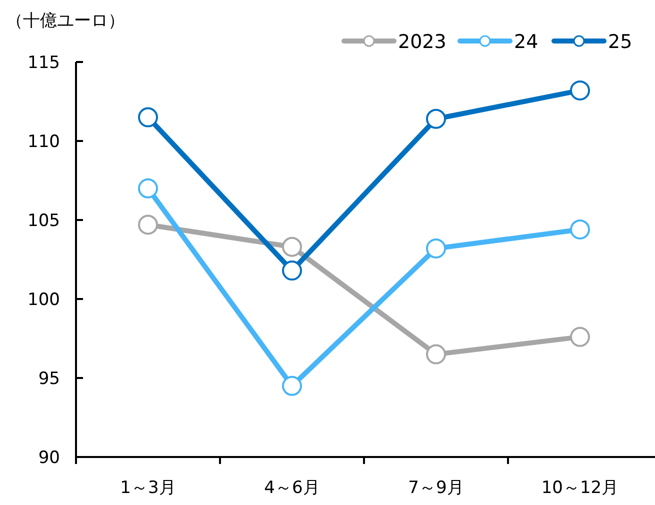 The height and width of the screenshot is (505, 655). Describe the element at coordinates (526, 42) in the screenshot. I see `legend-label: 24` at that location.